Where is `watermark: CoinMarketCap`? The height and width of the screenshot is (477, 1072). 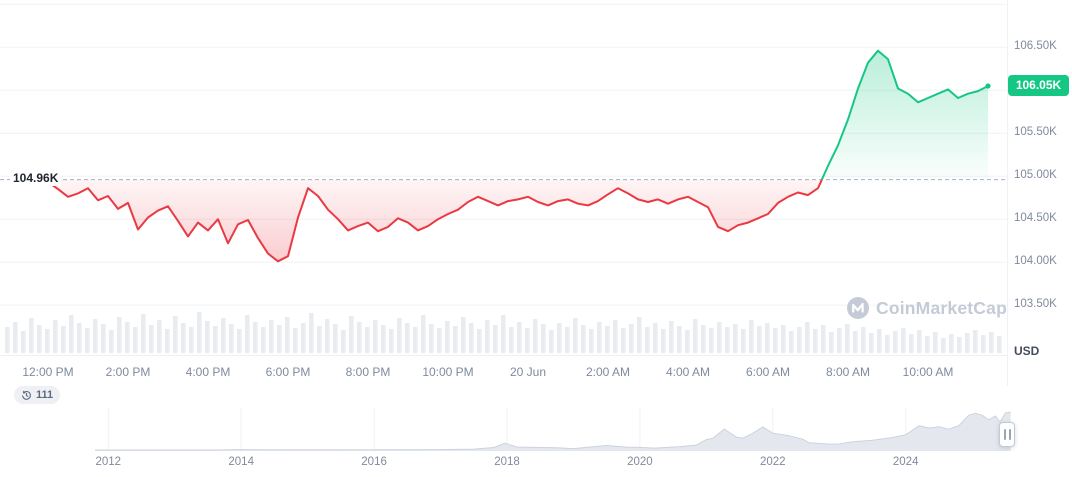 watermark: CoinMarketCap is located at coordinates (926, 308).